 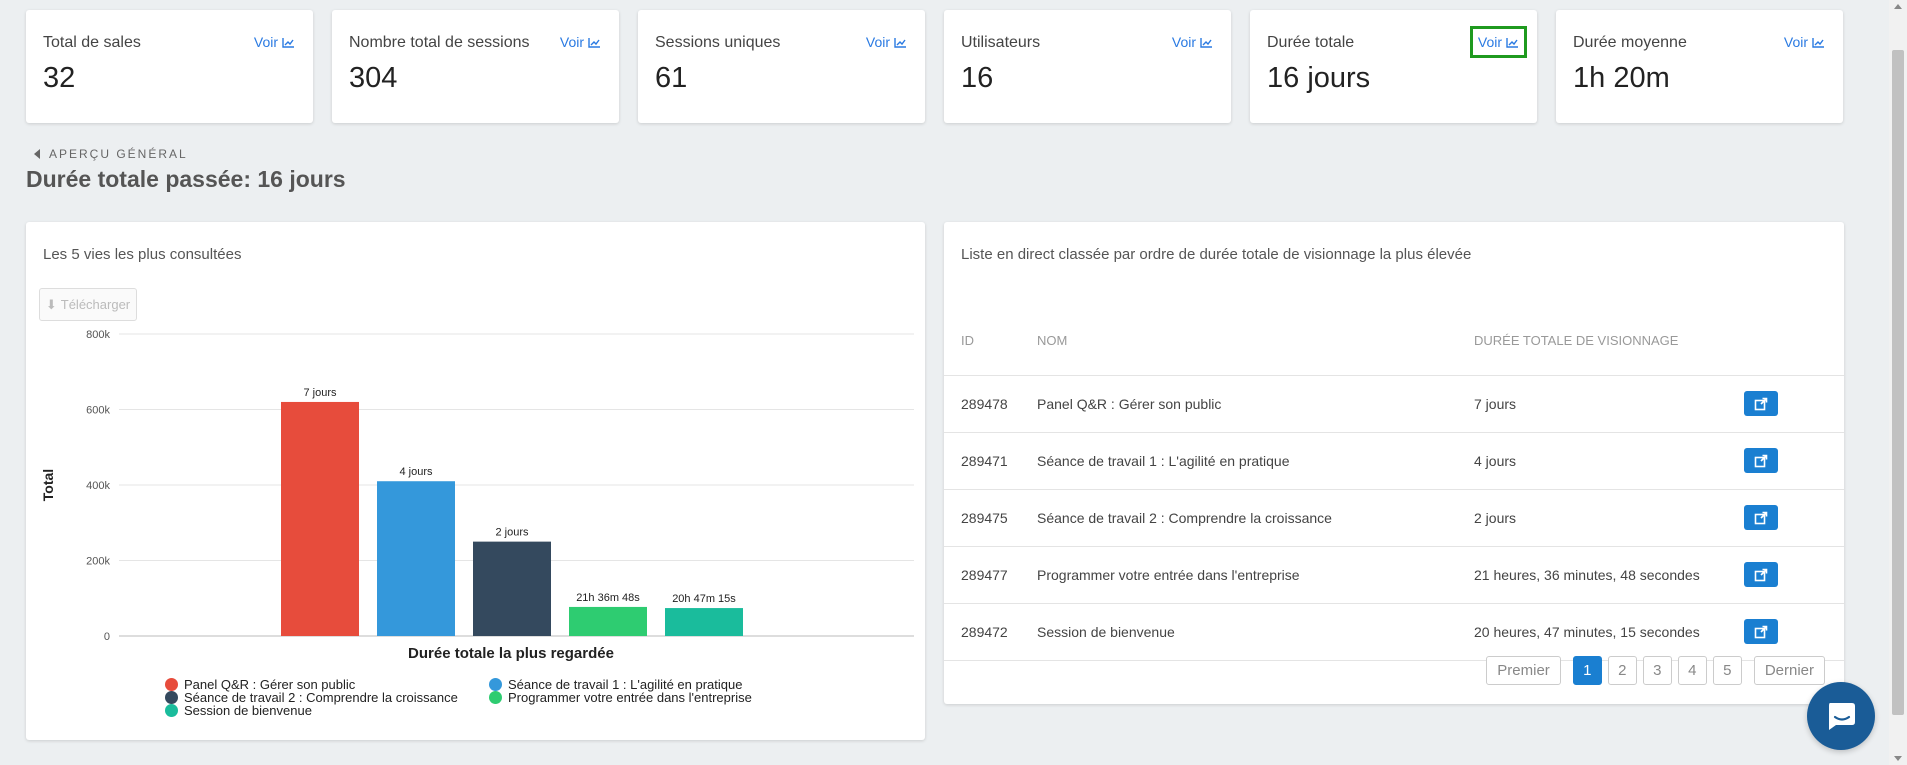 I want to click on stat-value: 32, so click(x=59, y=78).